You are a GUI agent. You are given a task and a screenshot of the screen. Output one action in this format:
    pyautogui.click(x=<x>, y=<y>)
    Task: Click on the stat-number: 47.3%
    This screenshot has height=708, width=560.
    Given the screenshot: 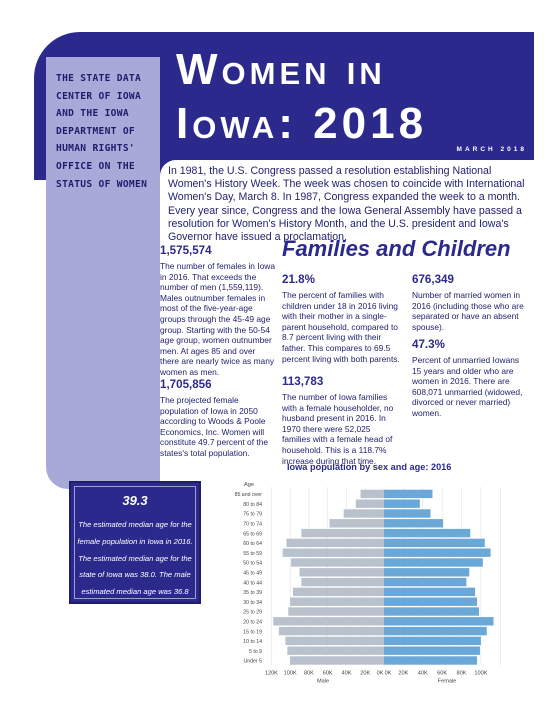 What is the action you would take?
    pyautogui.click(x=428, y=344)
    